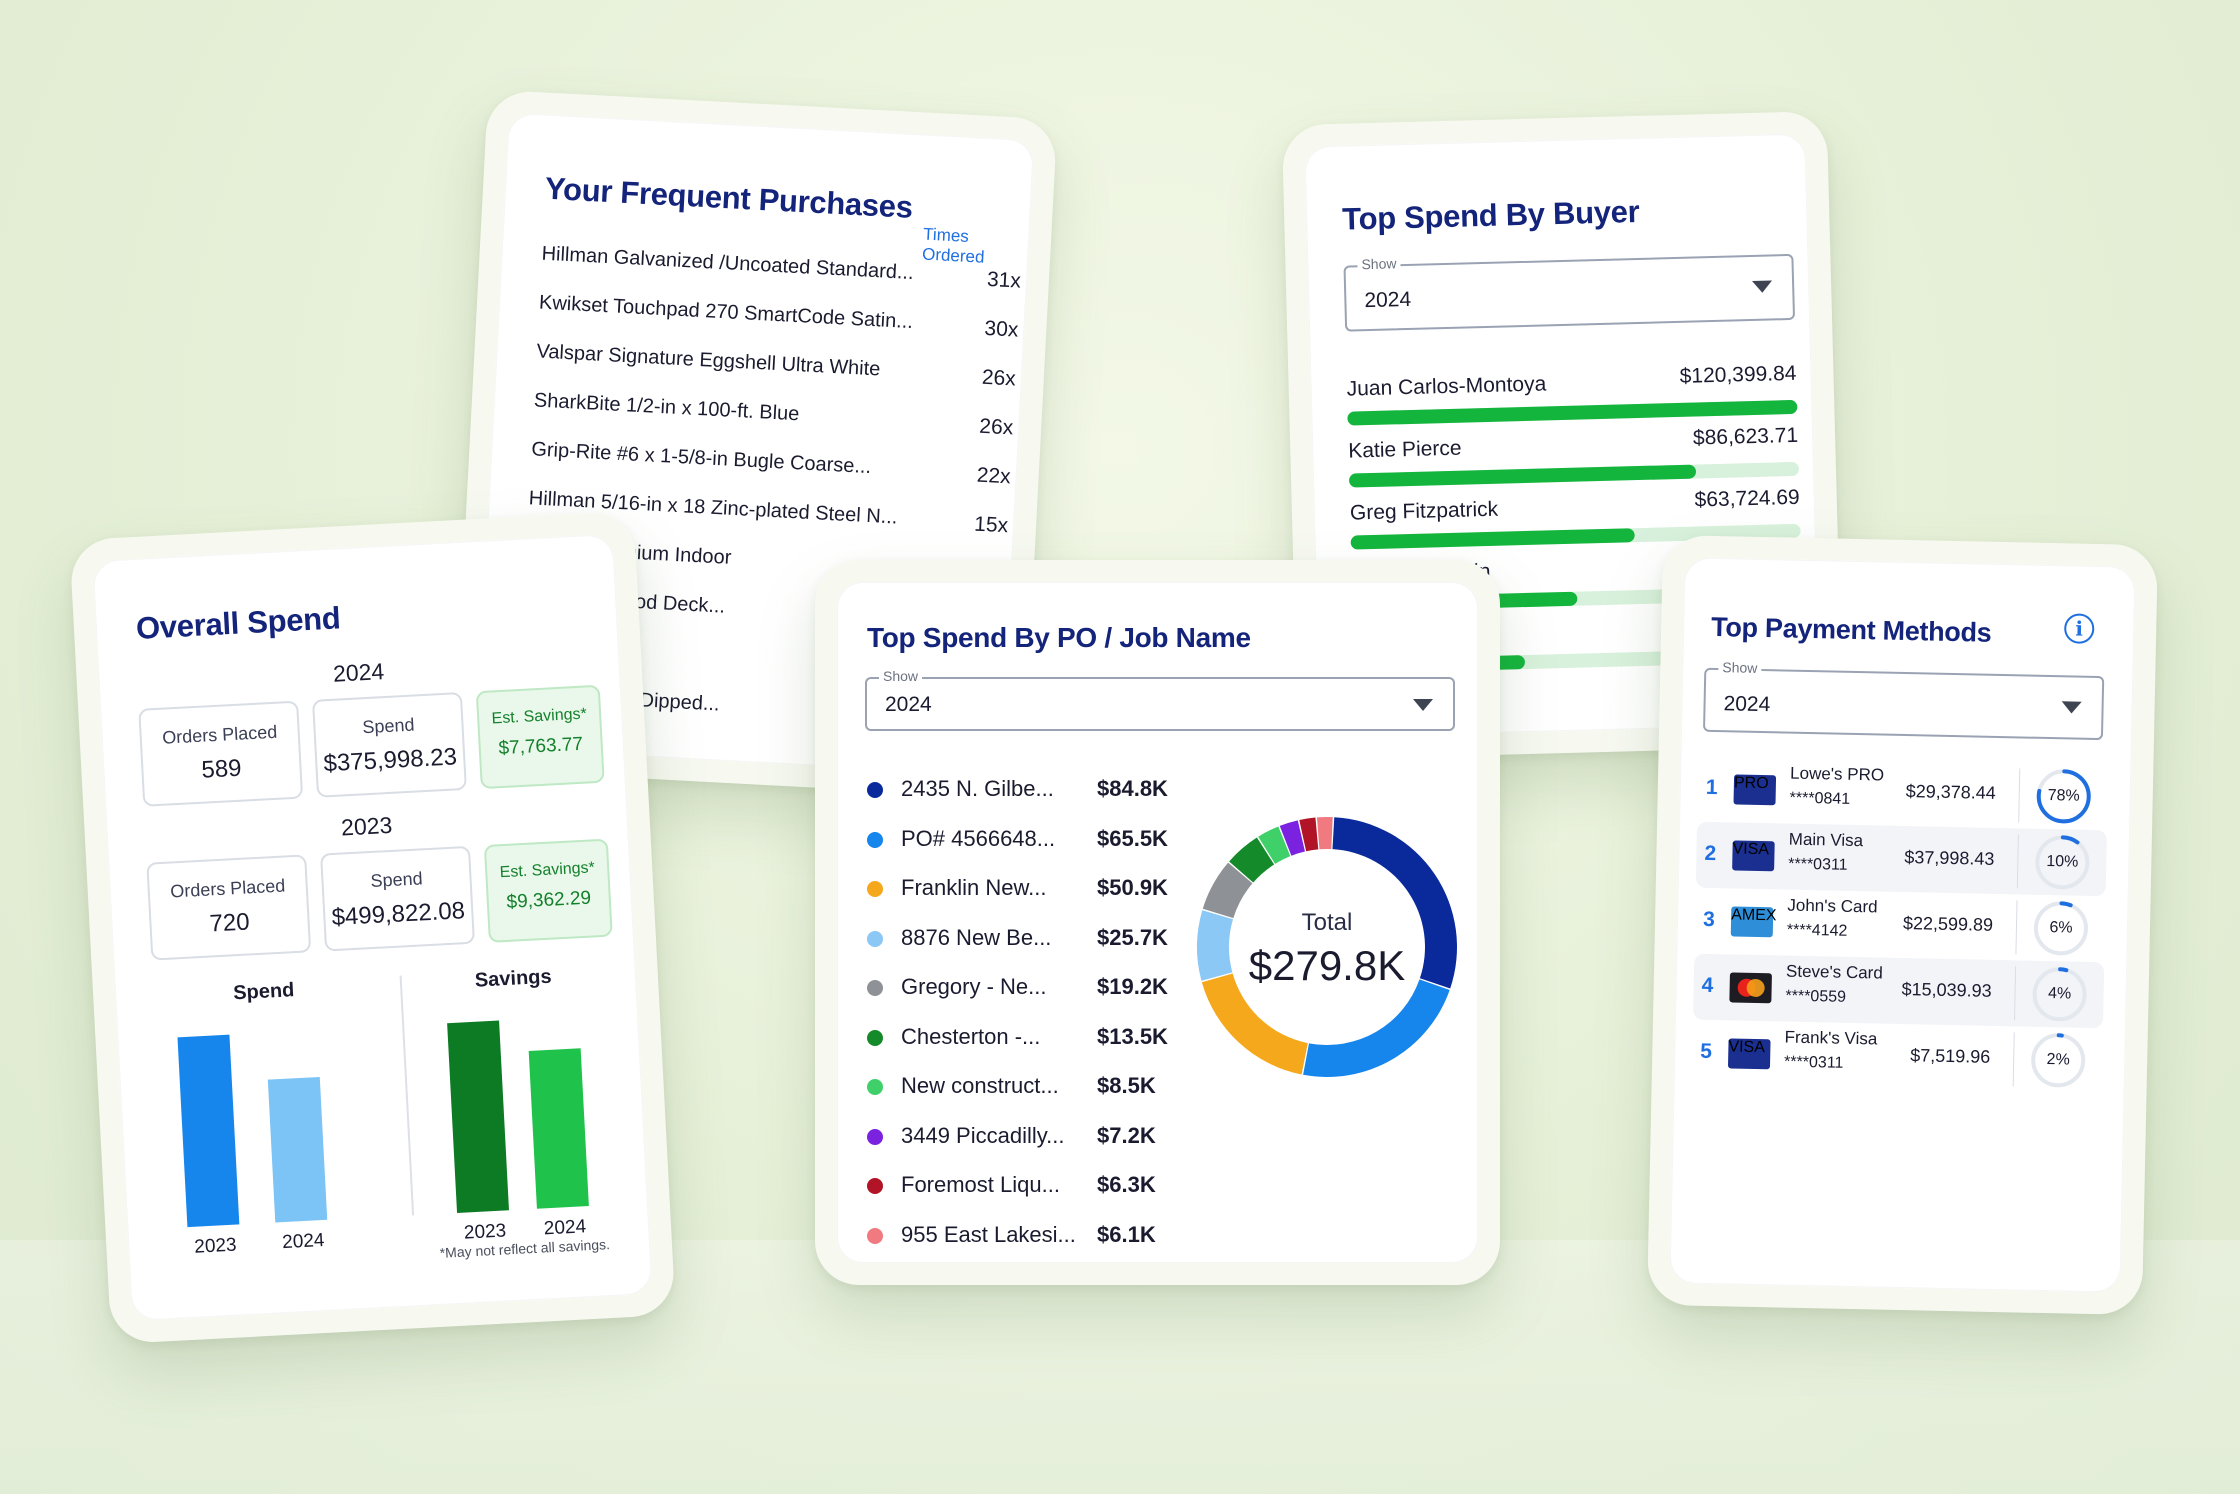 This screenshot has width=2240, height=1494. What do you see at coordinates (390, 760) in the screenshot?
I see `spend-value: $375,998.23` at bounding box center [390, 760].